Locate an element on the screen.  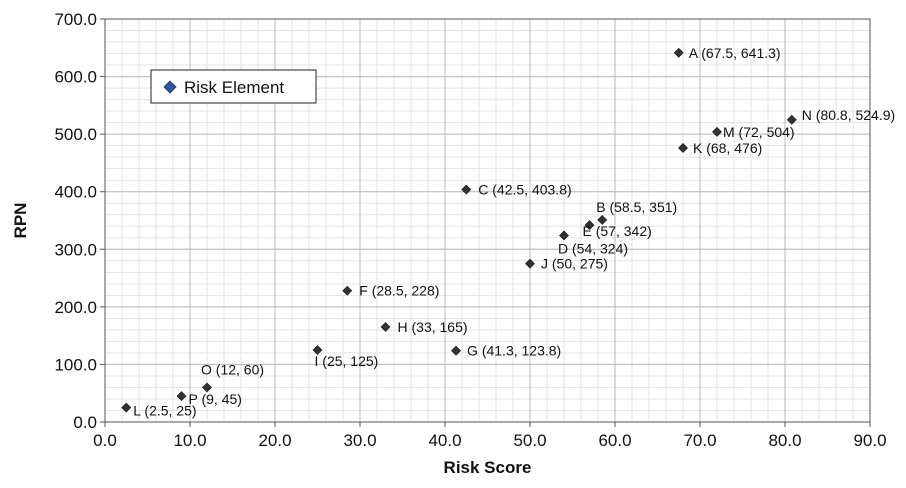
y-tick-label: 500.0 is located at coordinates (75, 134).